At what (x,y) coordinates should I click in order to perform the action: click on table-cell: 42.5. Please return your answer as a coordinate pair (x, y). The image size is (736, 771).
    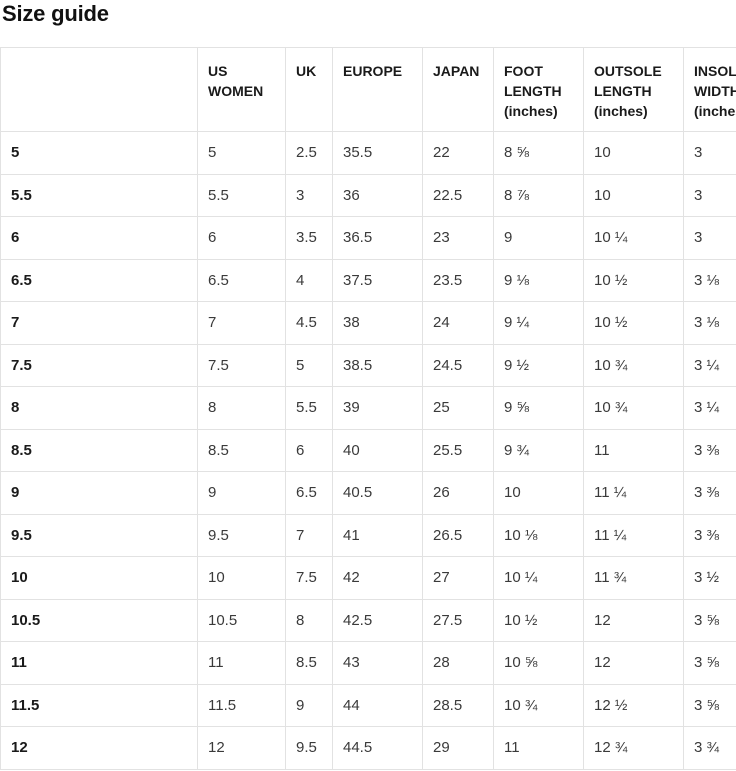
    Looking at the image, I should click on (377, 620).